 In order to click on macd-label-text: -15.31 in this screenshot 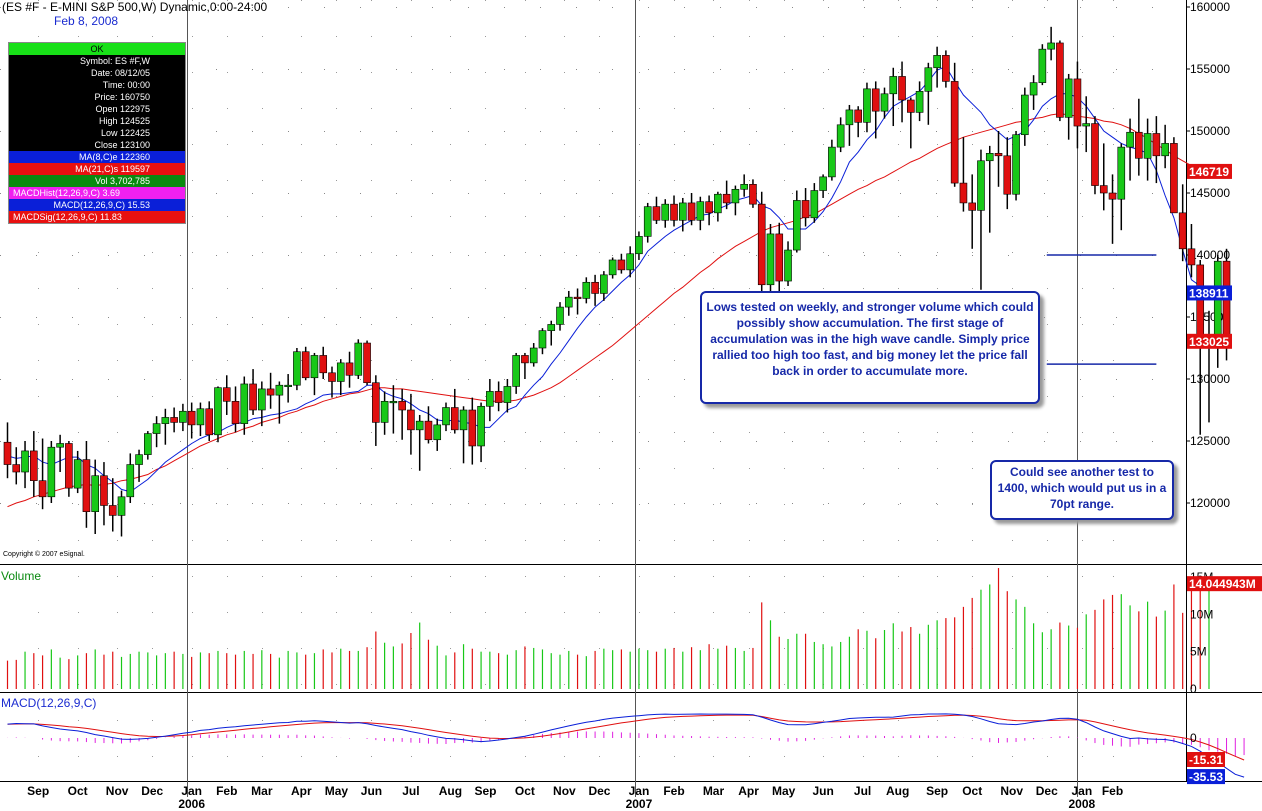, I will do `click(1206, 760)`.